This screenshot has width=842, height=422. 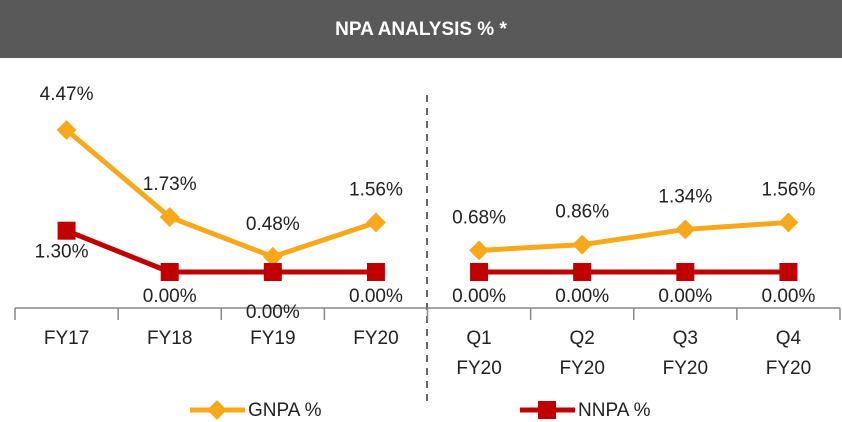 What do you see at coordinates (273, 338) in the screenshot?
I see `x-tick-label: FY19` at bounding box center [273, 338].